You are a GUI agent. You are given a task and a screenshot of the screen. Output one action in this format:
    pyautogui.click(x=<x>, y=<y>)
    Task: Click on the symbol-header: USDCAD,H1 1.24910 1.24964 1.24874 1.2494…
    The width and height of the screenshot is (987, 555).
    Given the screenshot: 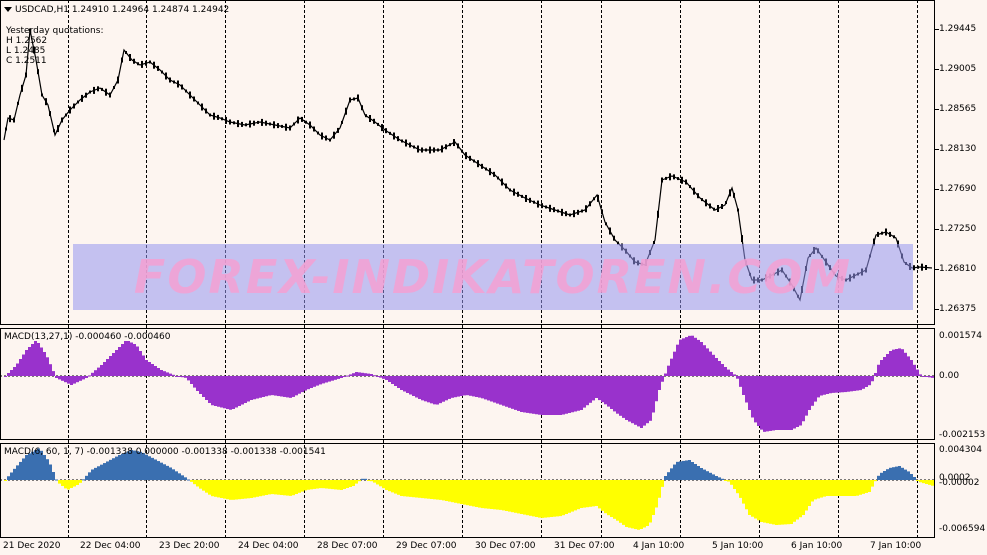 What is the action you would take?
    pyautogui.click(x=116, y=10)
    